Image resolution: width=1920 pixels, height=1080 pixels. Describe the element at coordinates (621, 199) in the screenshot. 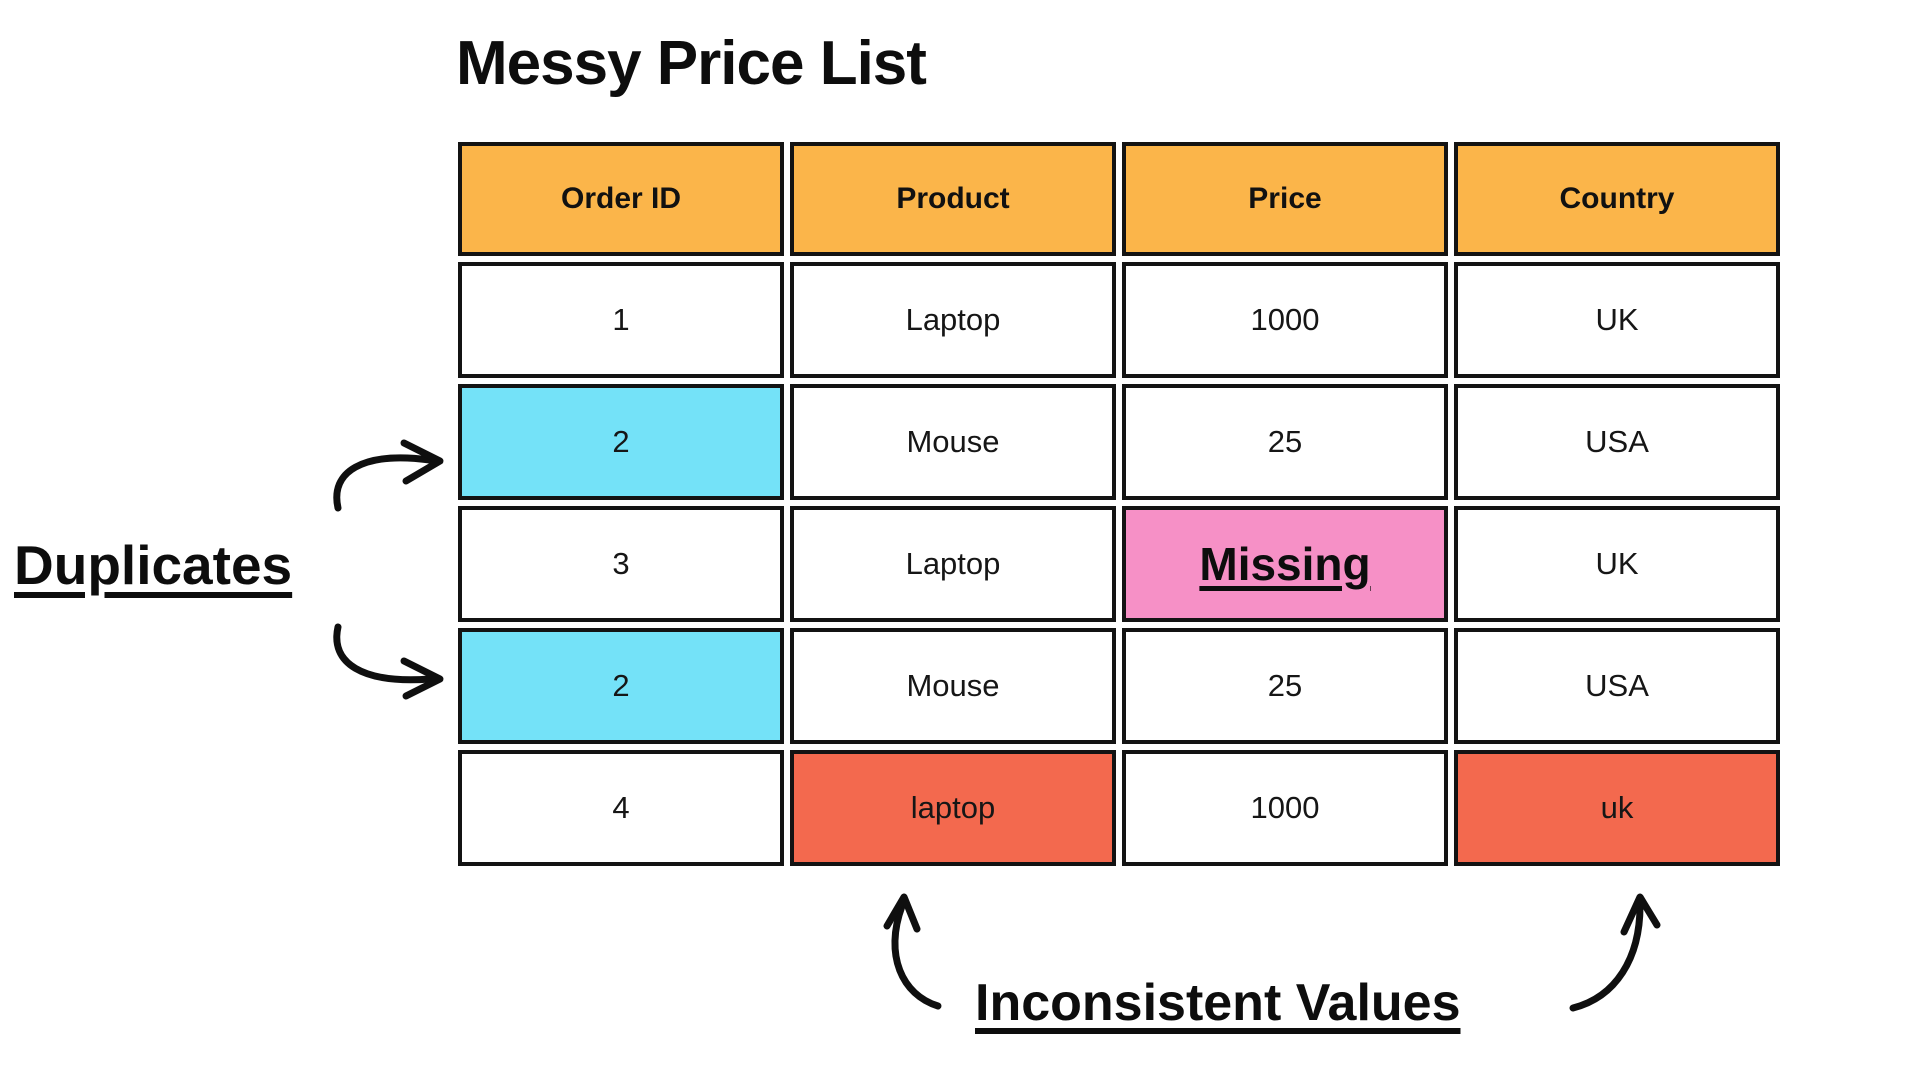

I see `header-cell-order-id: Order ID` at that location.